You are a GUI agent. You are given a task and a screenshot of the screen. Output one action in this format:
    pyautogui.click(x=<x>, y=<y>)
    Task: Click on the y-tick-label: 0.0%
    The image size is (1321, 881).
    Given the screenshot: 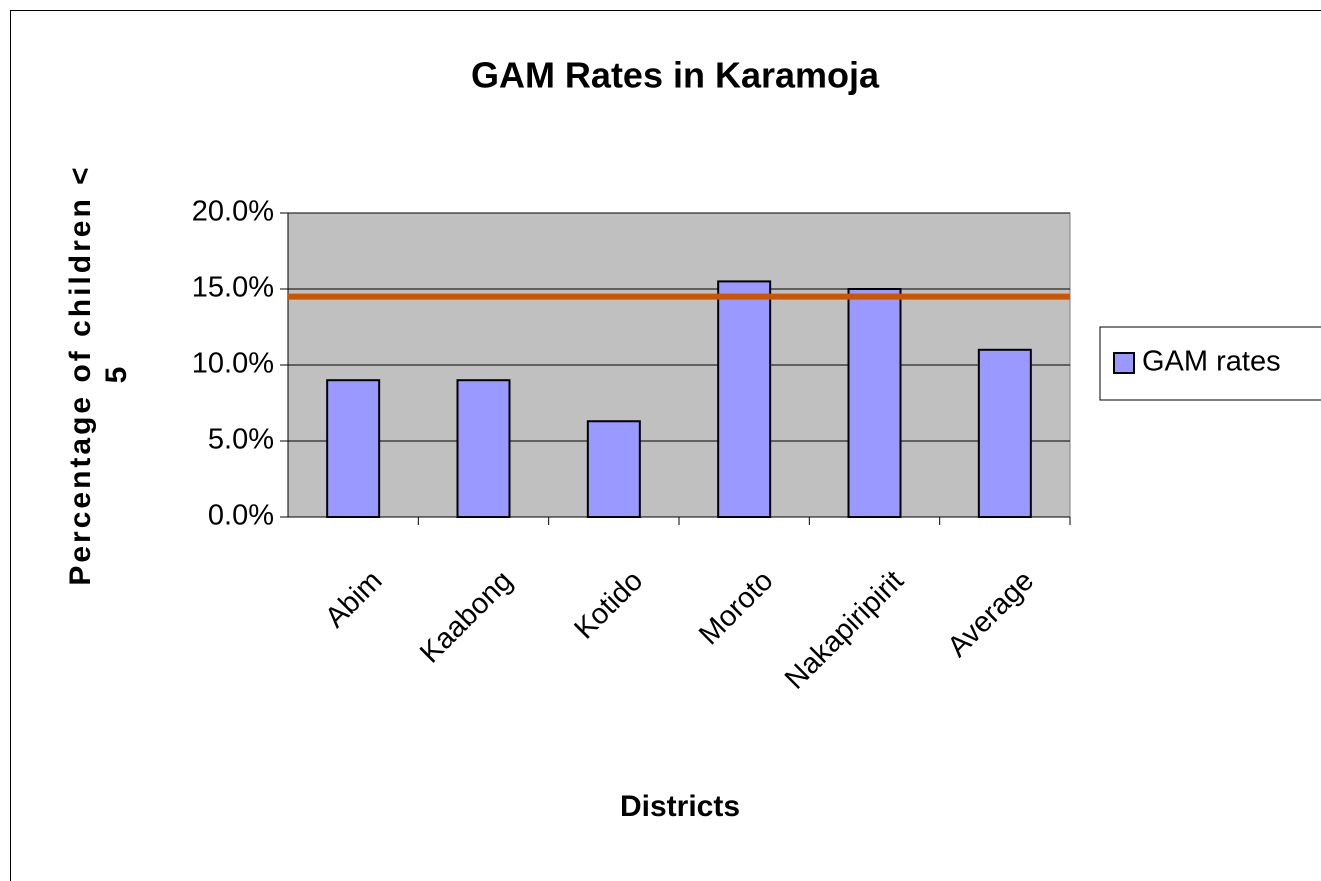 What is the action you would take?
    pyautogui.click(x=241, y=516)
    